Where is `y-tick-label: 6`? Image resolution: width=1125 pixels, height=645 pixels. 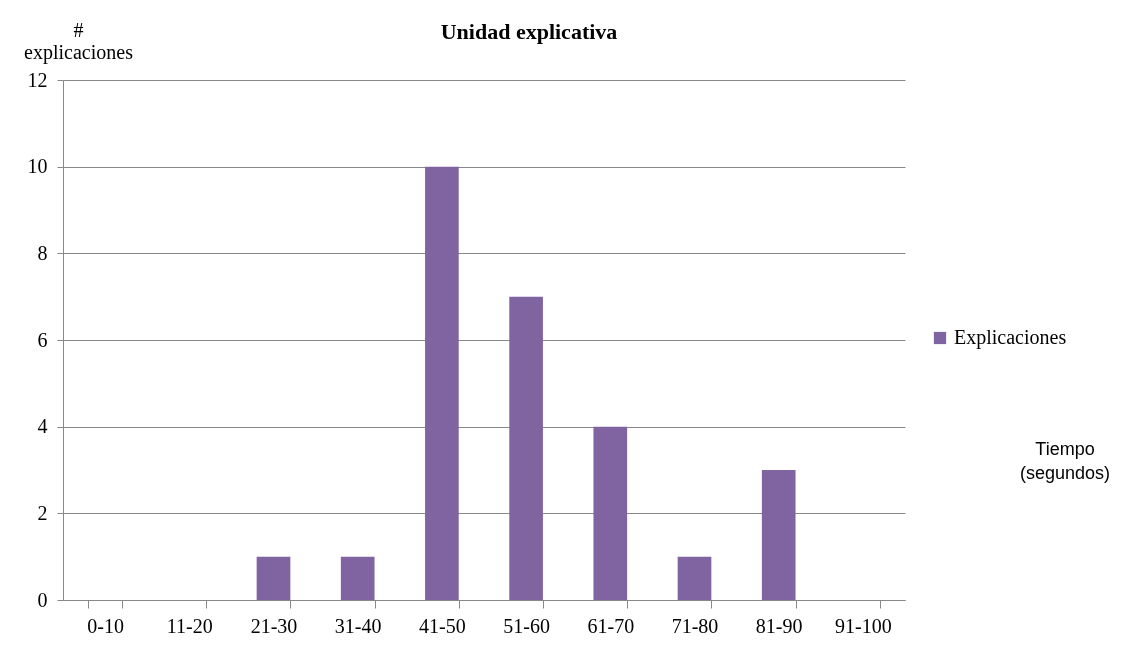 y-tick-label: 6 is located at coordinates (42, 339).